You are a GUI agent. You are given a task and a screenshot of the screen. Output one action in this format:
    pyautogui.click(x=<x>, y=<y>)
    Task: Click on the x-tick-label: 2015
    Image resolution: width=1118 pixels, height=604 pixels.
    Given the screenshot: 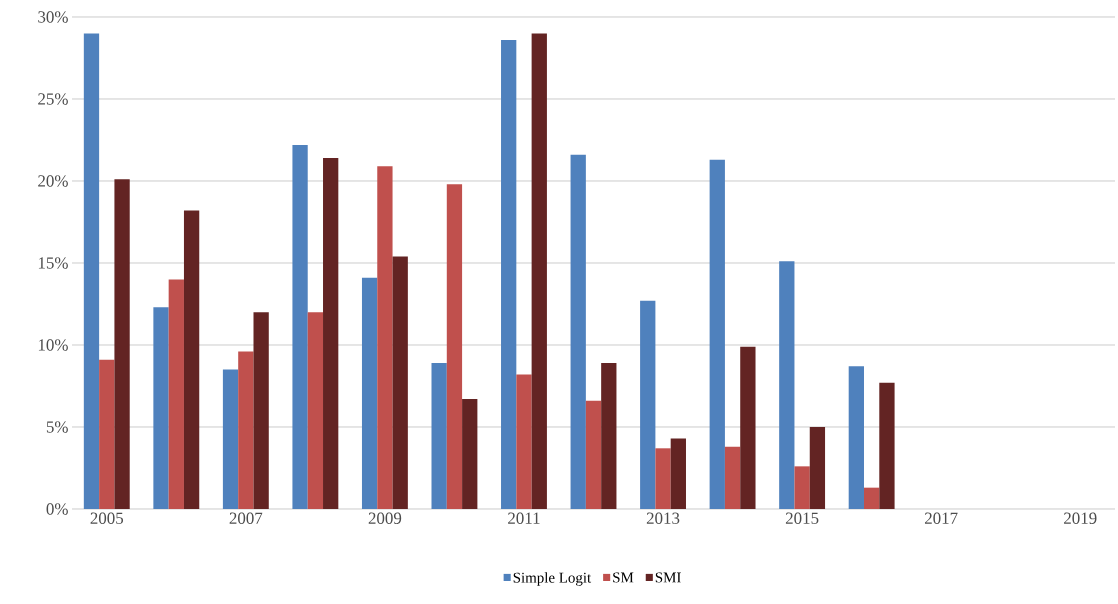 What is the action you would take?
    pyautogui.click(x=802, y=518)
    